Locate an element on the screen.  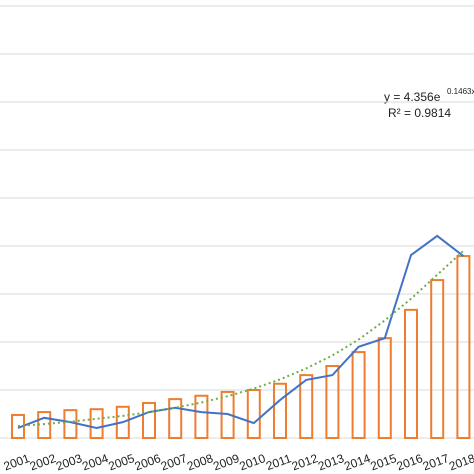
x-tick-label: 2015 is located at coordinates (383, 462).